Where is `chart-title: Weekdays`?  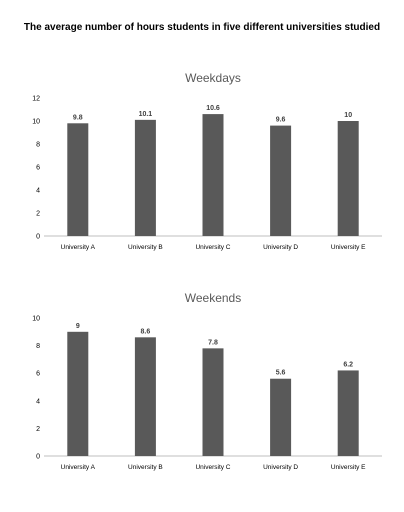 chart-title: Weekdays is located at coordinates (213, 78).